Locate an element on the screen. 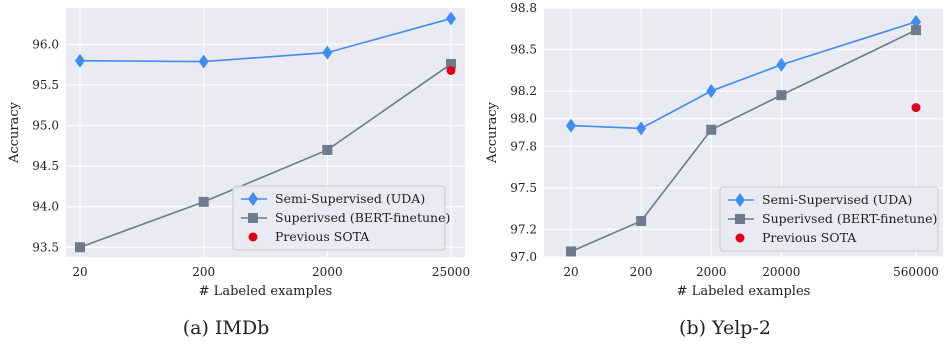  y-tick-label: 97.0 is located at coordinates (523, 257).